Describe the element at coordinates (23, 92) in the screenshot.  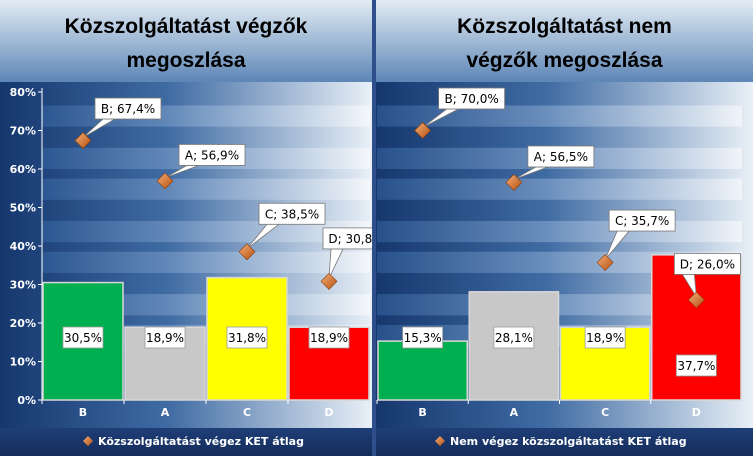
I see `y-tick-label: 80%` at that location.